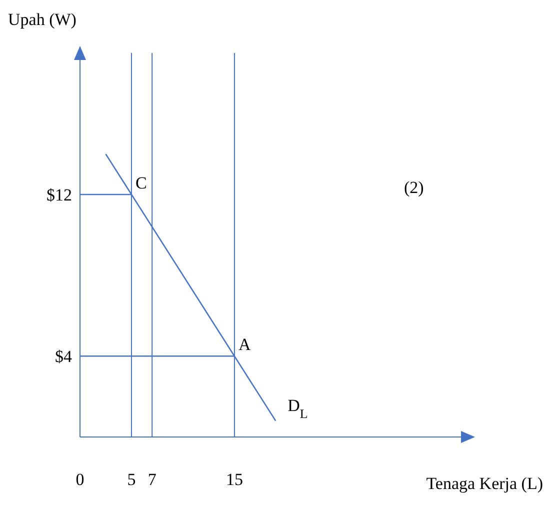 The image size is (559, 505). Describe the element at coordinates (63, 356) in the screenshot. I see `y-tick-label: $4` at that location.